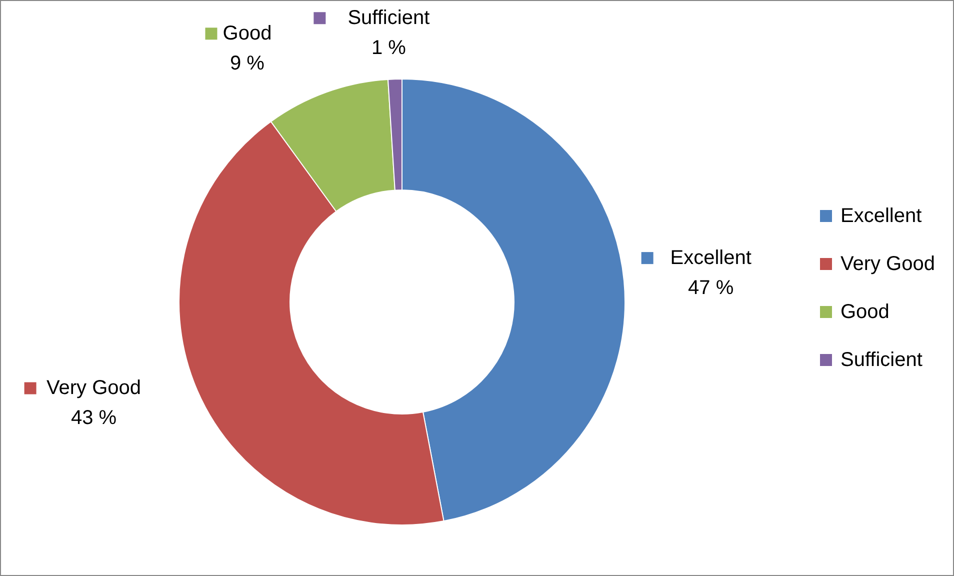  What do you see at coordinates (887, 263) in the screenshot?
I see `category-label: Very Good` at bounding box center [887, 263].